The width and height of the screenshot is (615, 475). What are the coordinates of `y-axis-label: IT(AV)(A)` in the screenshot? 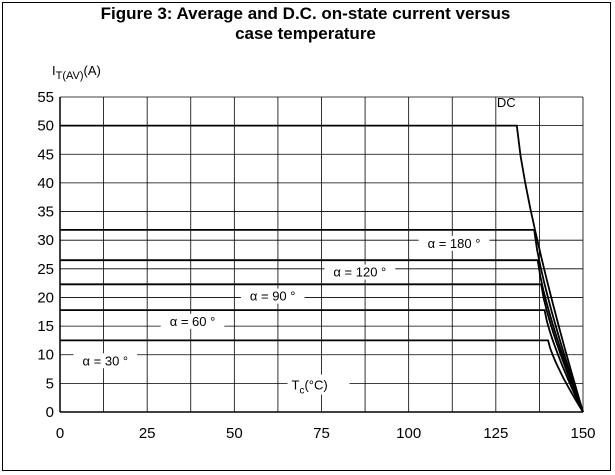 It's located at (76, 72).